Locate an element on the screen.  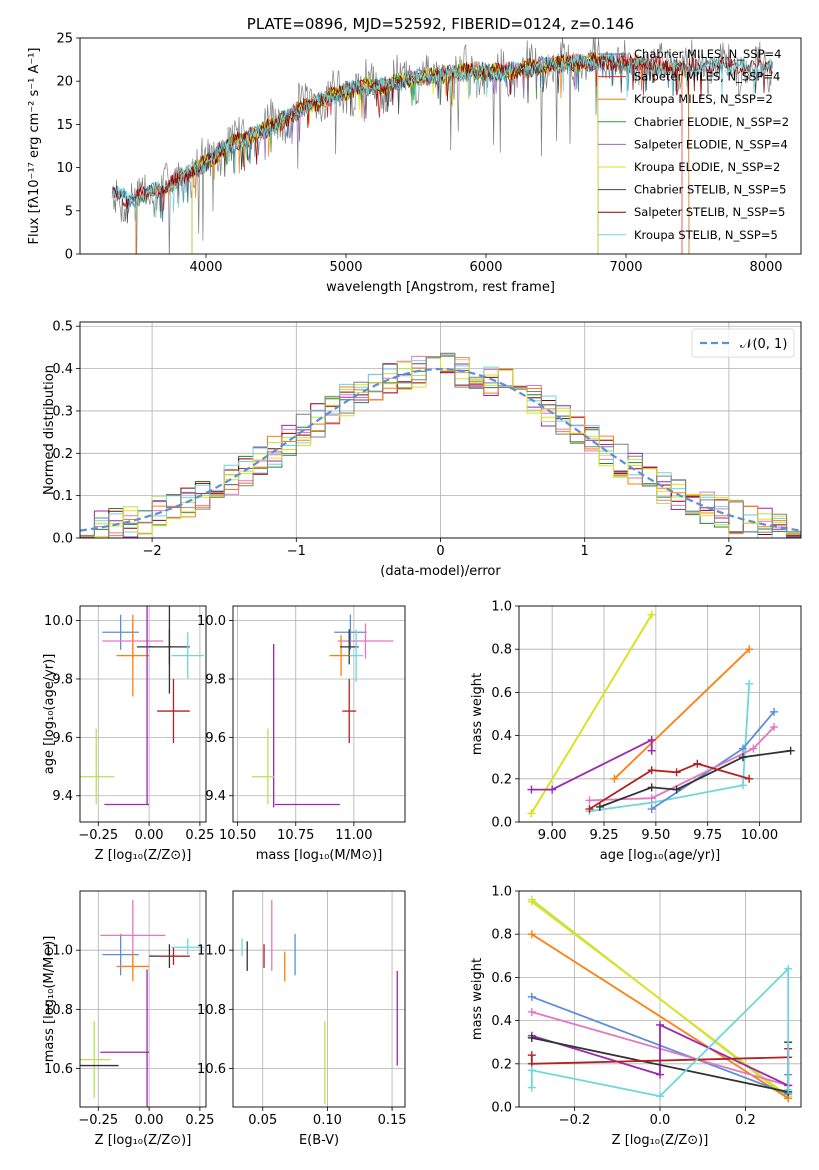
legend-label: Salpeter ELODIE, N_SSP=4 is located at coordinates (711, 144).